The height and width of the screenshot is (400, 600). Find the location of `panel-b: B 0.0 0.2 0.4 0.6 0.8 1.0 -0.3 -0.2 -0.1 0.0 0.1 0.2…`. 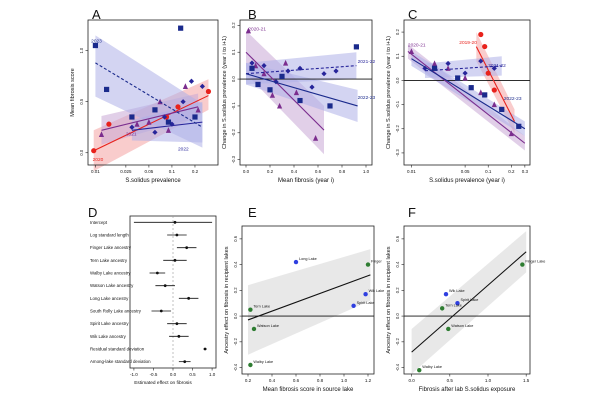

panel-b: B 0.0 0.2 0.4 0.6 0.8 1.0 -0.3 -0.2 -0.1 0.0 0.1 0.2… is located at coordinates (299, 95).